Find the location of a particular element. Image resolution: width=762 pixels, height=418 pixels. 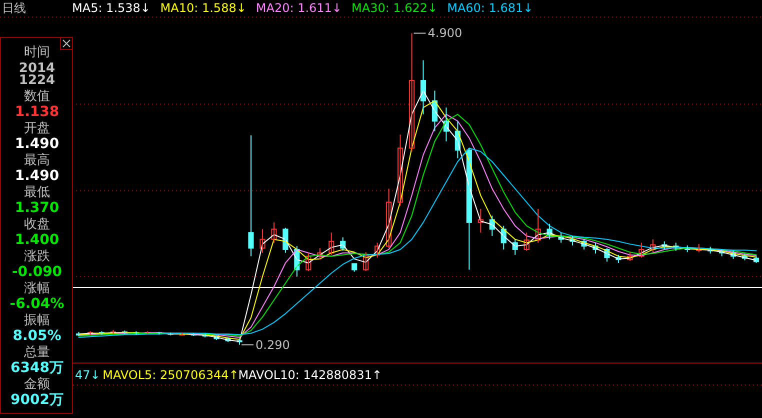

text: MA30: 1.622↓ is located at coordinates (395, 8).